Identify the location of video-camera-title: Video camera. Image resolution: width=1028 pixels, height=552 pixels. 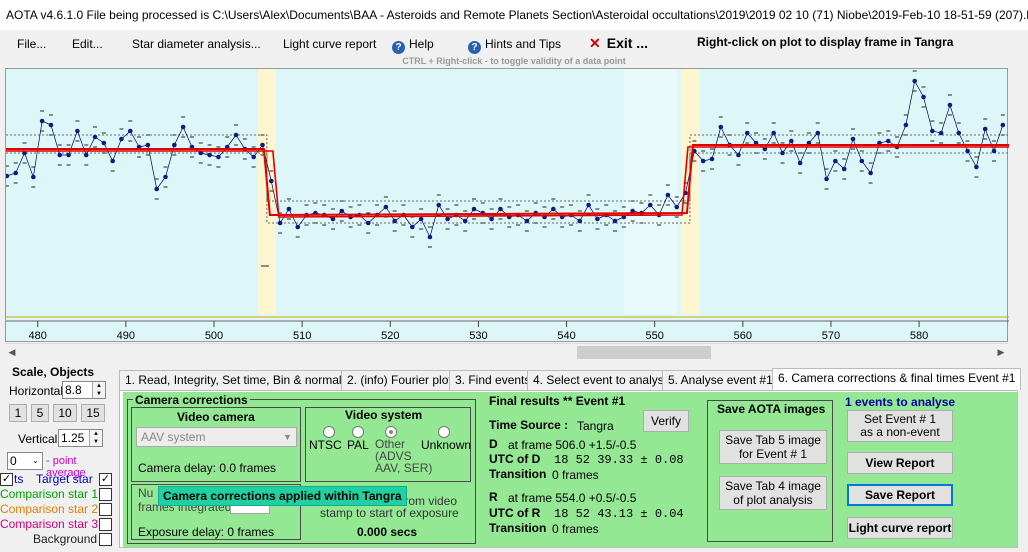
(216, 417).